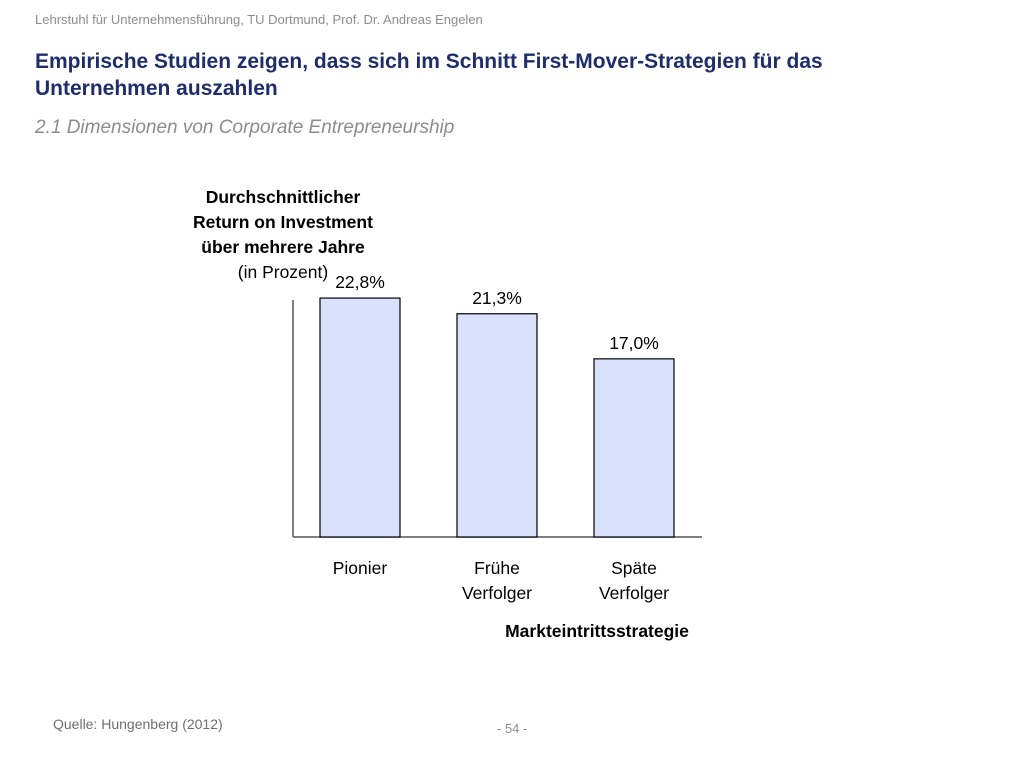 Image resolution: width=1024 pixels, height=768 pixels. I want to click on chart-title-line-2: Return on Investment, so click(283, 222).